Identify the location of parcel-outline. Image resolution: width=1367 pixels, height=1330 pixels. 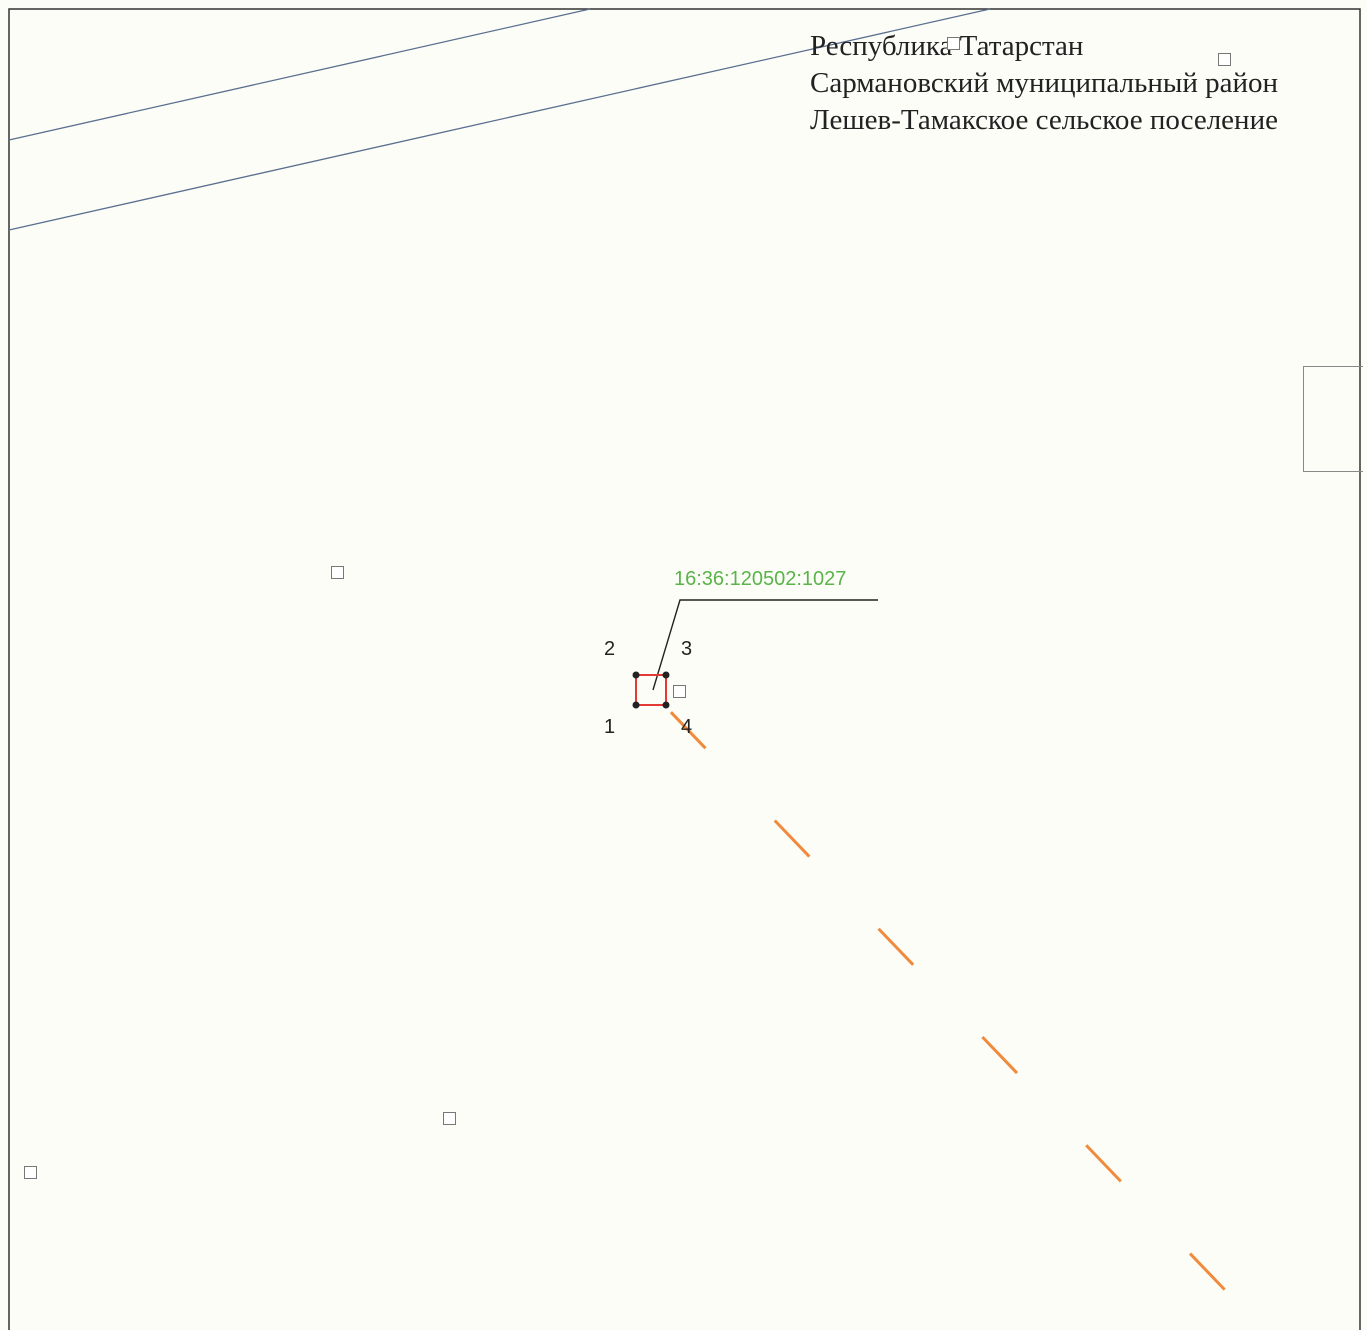
(651, 690).